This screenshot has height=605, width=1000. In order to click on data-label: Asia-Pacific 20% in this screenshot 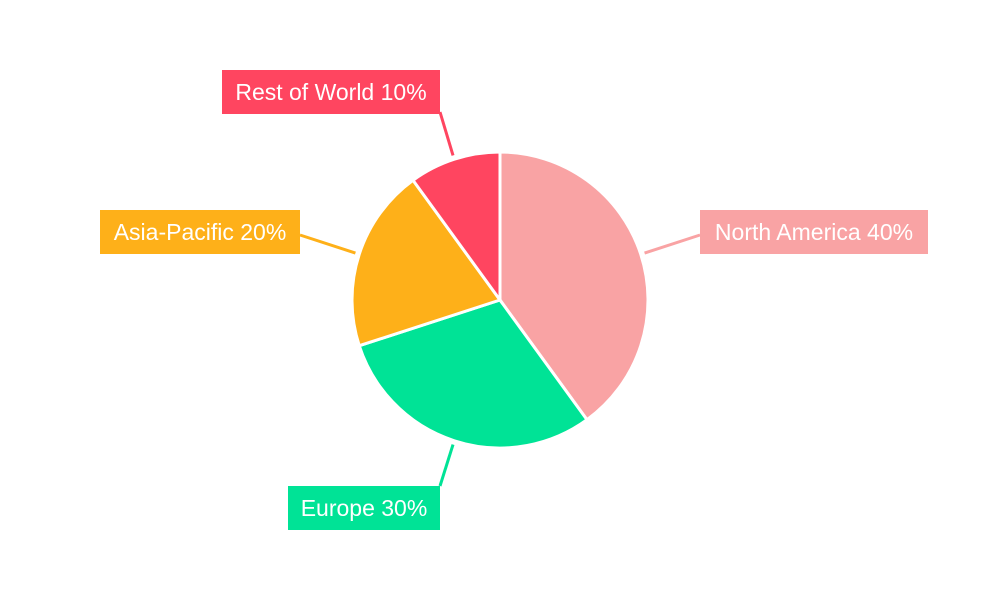, I will do `click(200, 232)`.